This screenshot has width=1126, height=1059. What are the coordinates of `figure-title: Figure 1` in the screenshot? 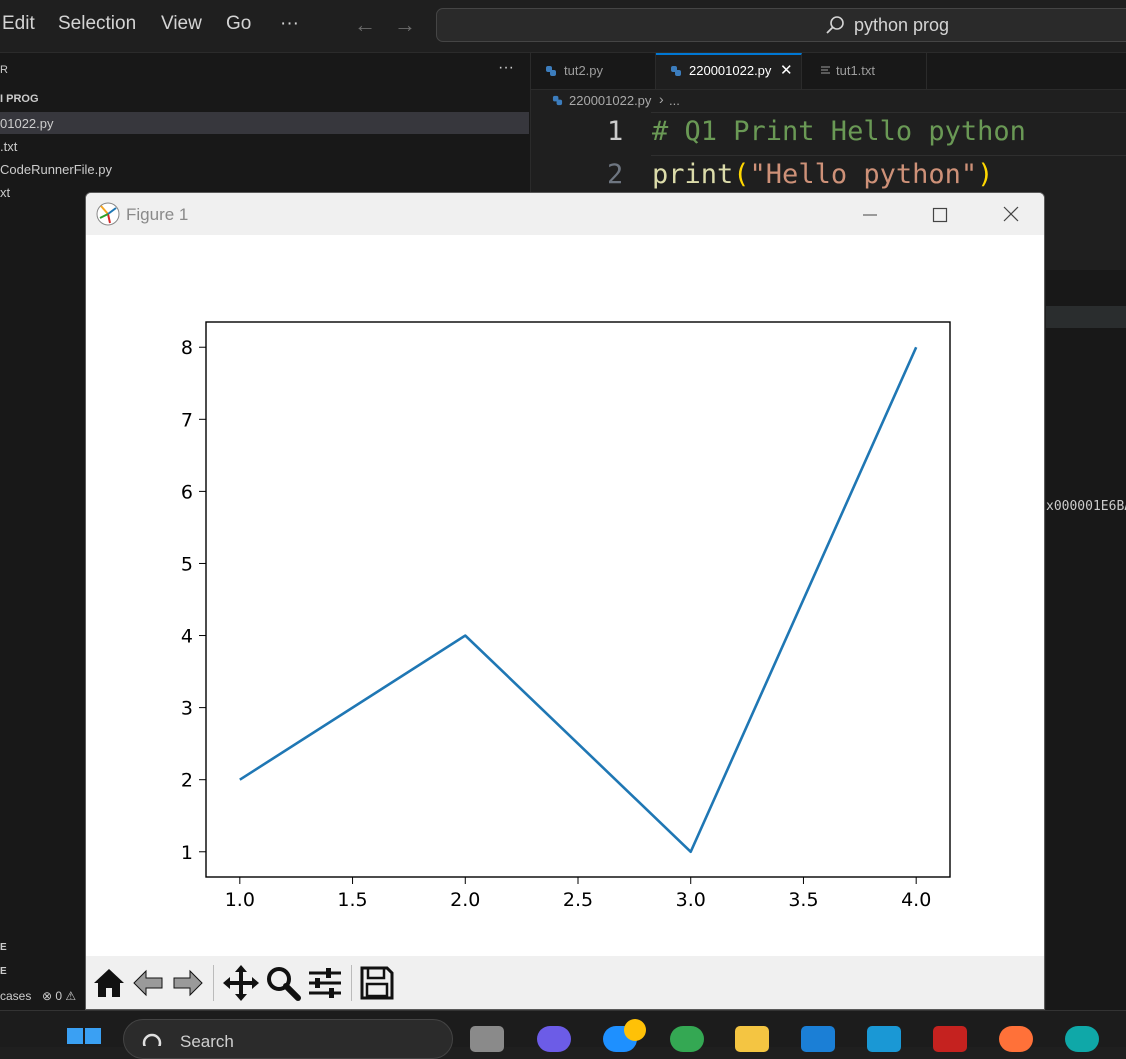 It's located at (157, 214).